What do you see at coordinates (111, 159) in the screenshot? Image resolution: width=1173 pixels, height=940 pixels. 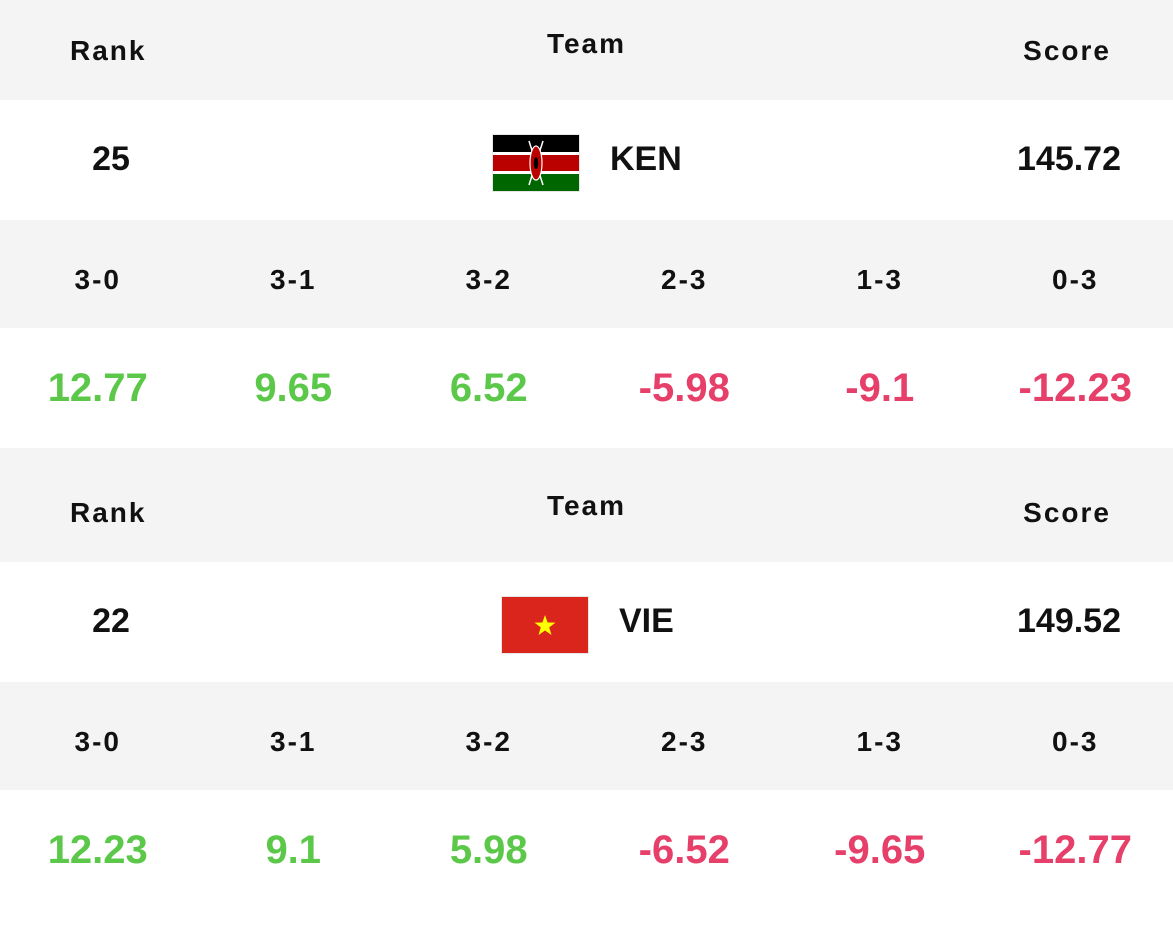 I see `rank-value: 25` at bounding box center [111, 159].